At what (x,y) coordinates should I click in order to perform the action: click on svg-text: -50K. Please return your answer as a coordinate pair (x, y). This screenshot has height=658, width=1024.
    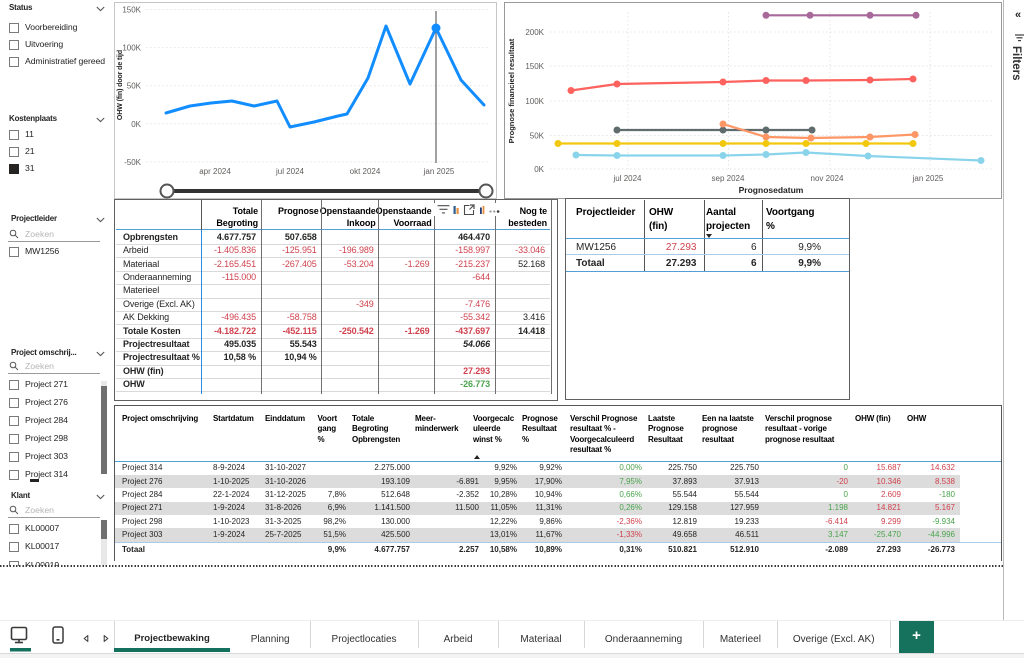
    Looking at the image, I should click on (133, 162).